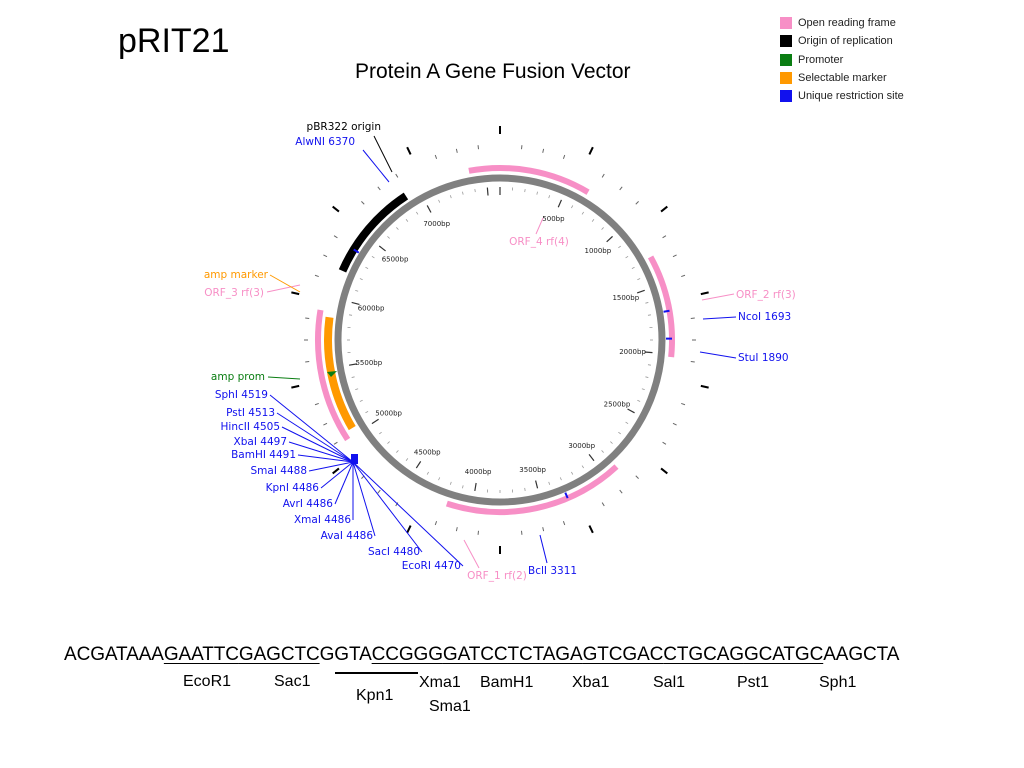 The width and height of the screenshot is (1024, 768). I want to click on label-psti: PstI 4513, so click(250, 413).